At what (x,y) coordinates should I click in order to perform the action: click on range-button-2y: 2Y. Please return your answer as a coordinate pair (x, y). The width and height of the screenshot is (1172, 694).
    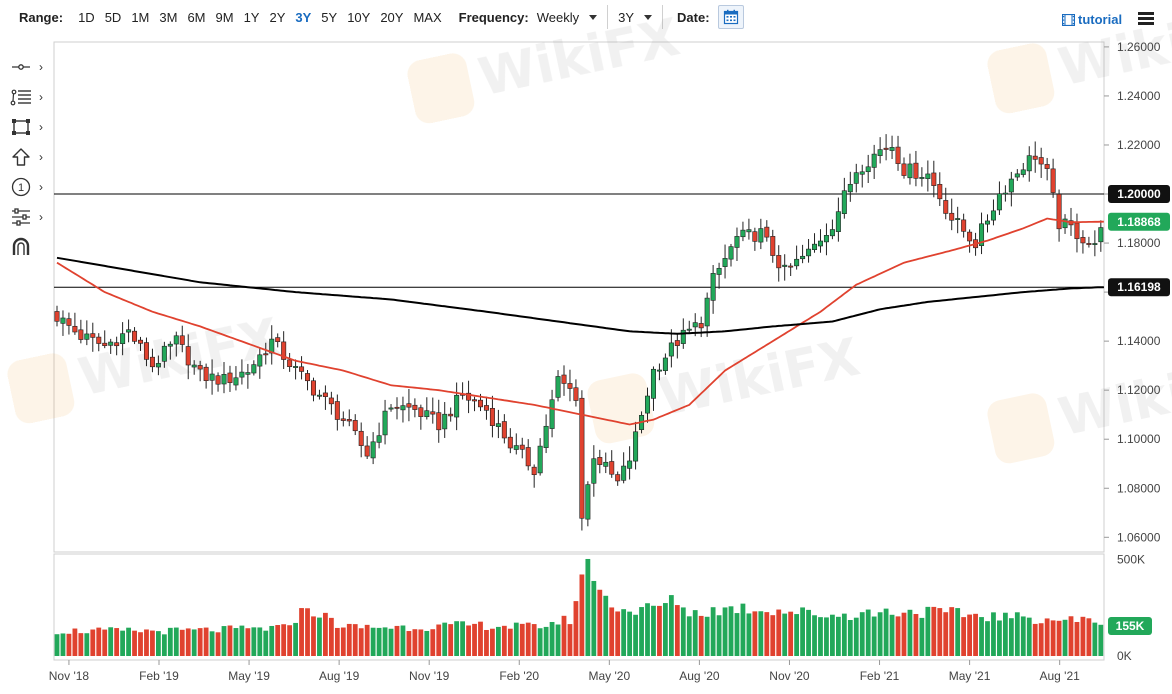
    Looking at the image, I should click on (277, 17).